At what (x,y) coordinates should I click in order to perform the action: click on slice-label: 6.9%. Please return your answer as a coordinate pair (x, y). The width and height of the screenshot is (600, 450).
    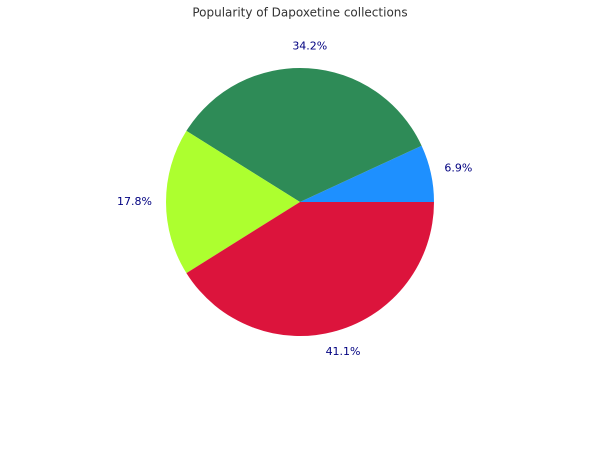
    Looking at the image, I should click on (458, 167).